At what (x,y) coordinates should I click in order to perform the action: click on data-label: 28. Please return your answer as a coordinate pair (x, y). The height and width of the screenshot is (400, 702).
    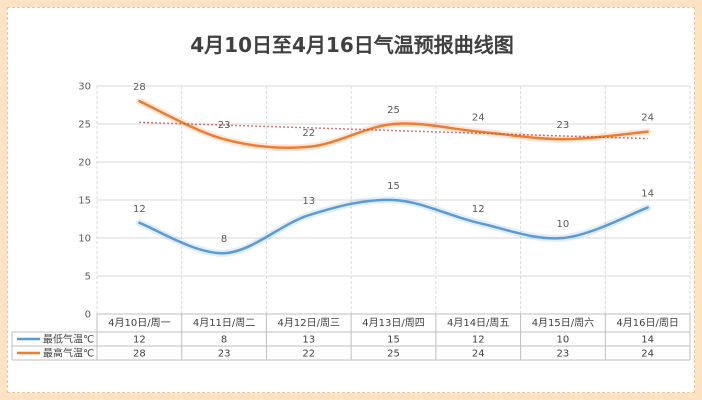
    Looking at the image, I should click on (139, 87).